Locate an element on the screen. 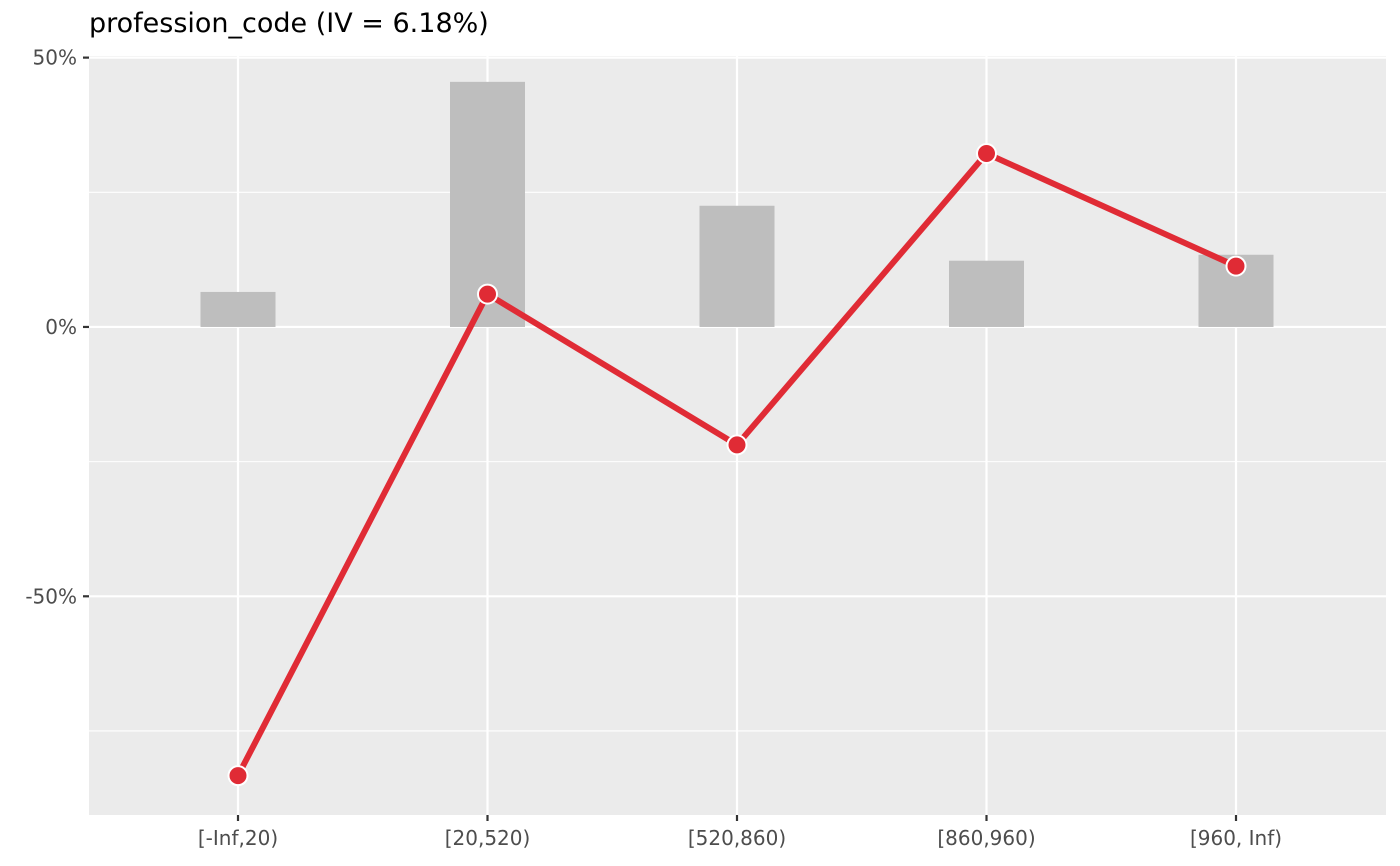 Image resolution: width=1400 pixels, height=866 pixels. y-tick-label: 50% is located at coordinates (55, 58).